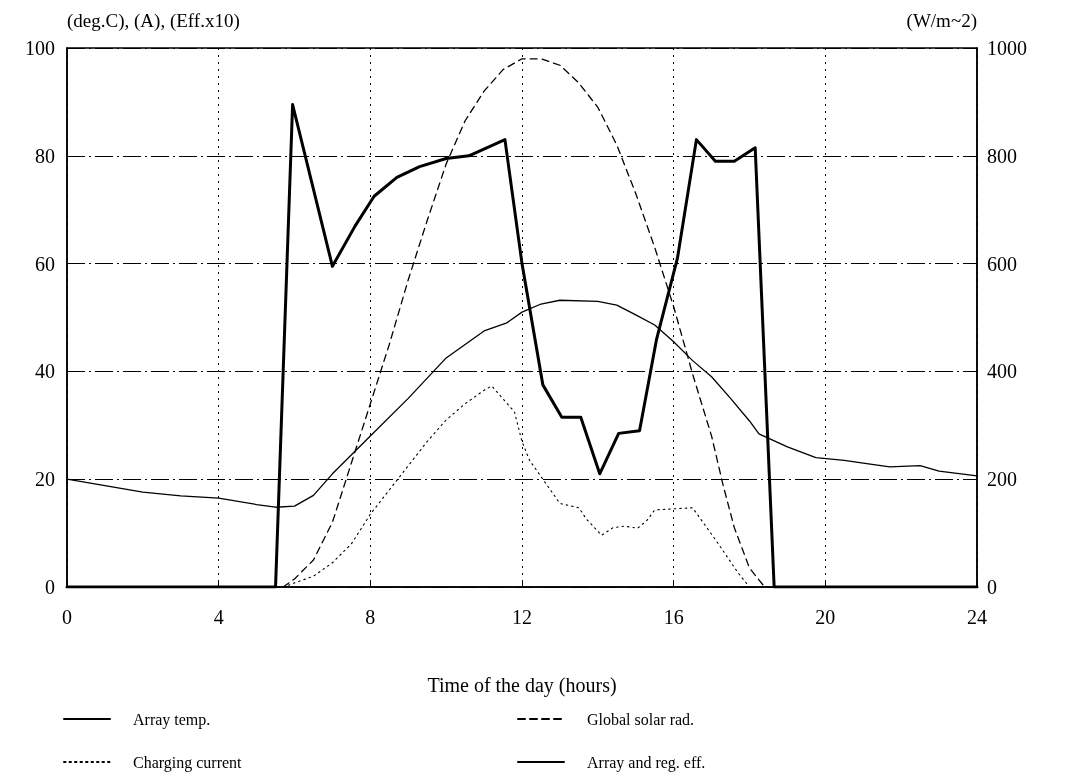  What do you see at coordinates (522, 685) in the screenshot?
I see `x-axis-title: Time of the day (hours)` at bounding box center [522, 685].